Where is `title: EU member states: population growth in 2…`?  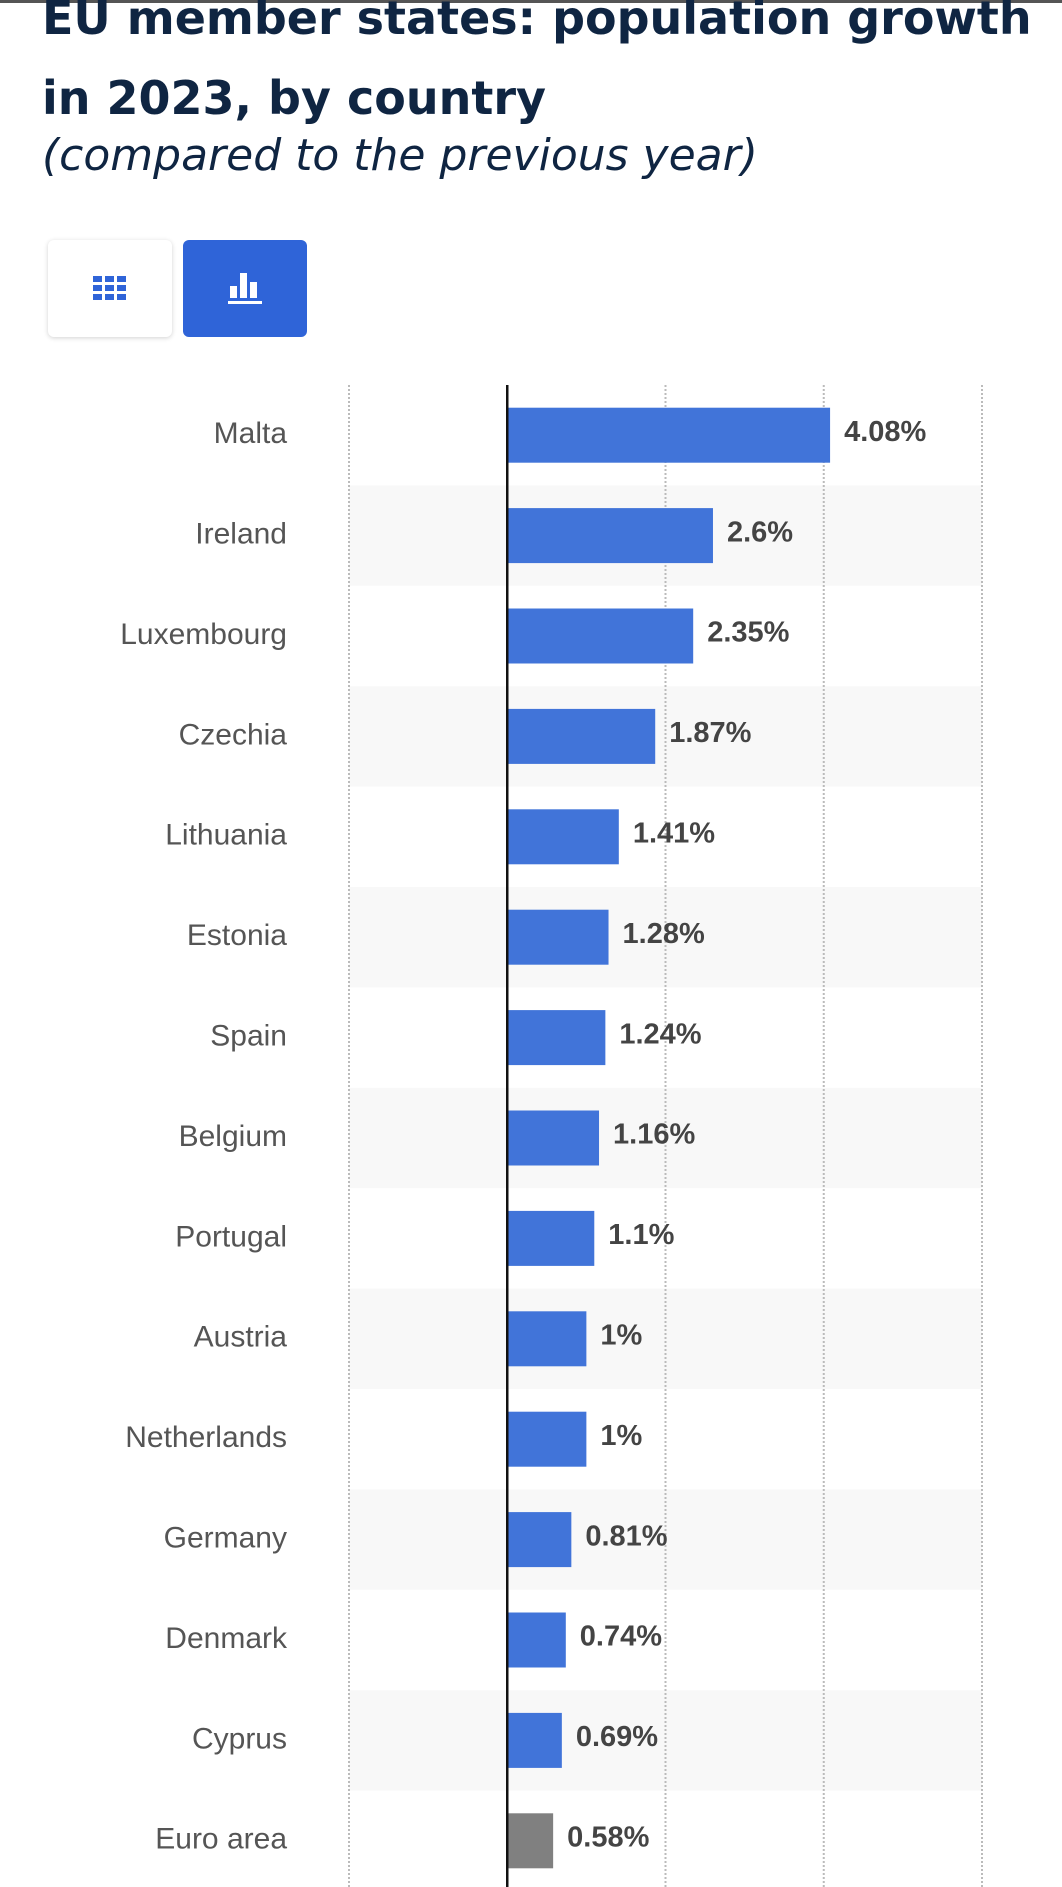
title: EU member states: population growth in 2… is located at coordinates (537, 62).